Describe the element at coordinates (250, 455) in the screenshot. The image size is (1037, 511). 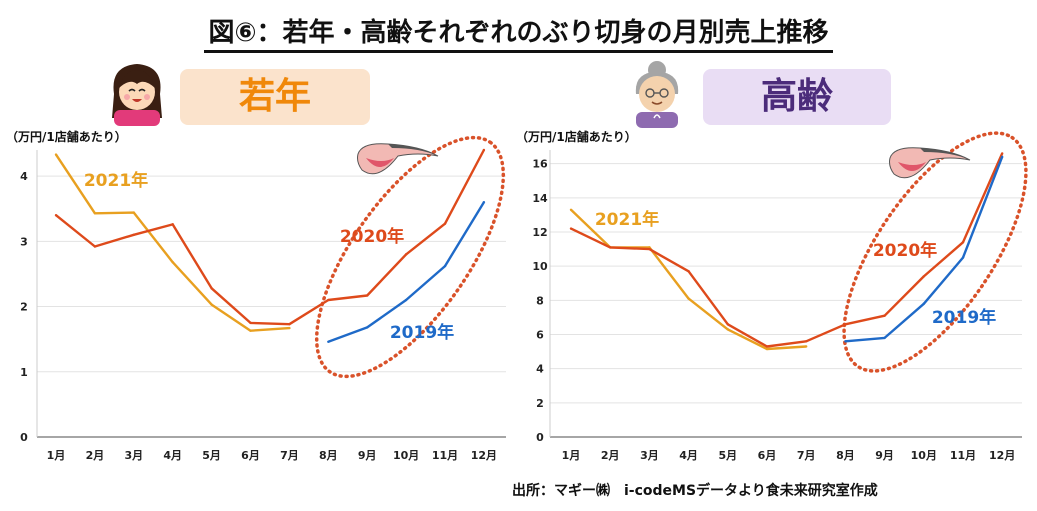
I see `young-x-tick-label: 6月` at that location.